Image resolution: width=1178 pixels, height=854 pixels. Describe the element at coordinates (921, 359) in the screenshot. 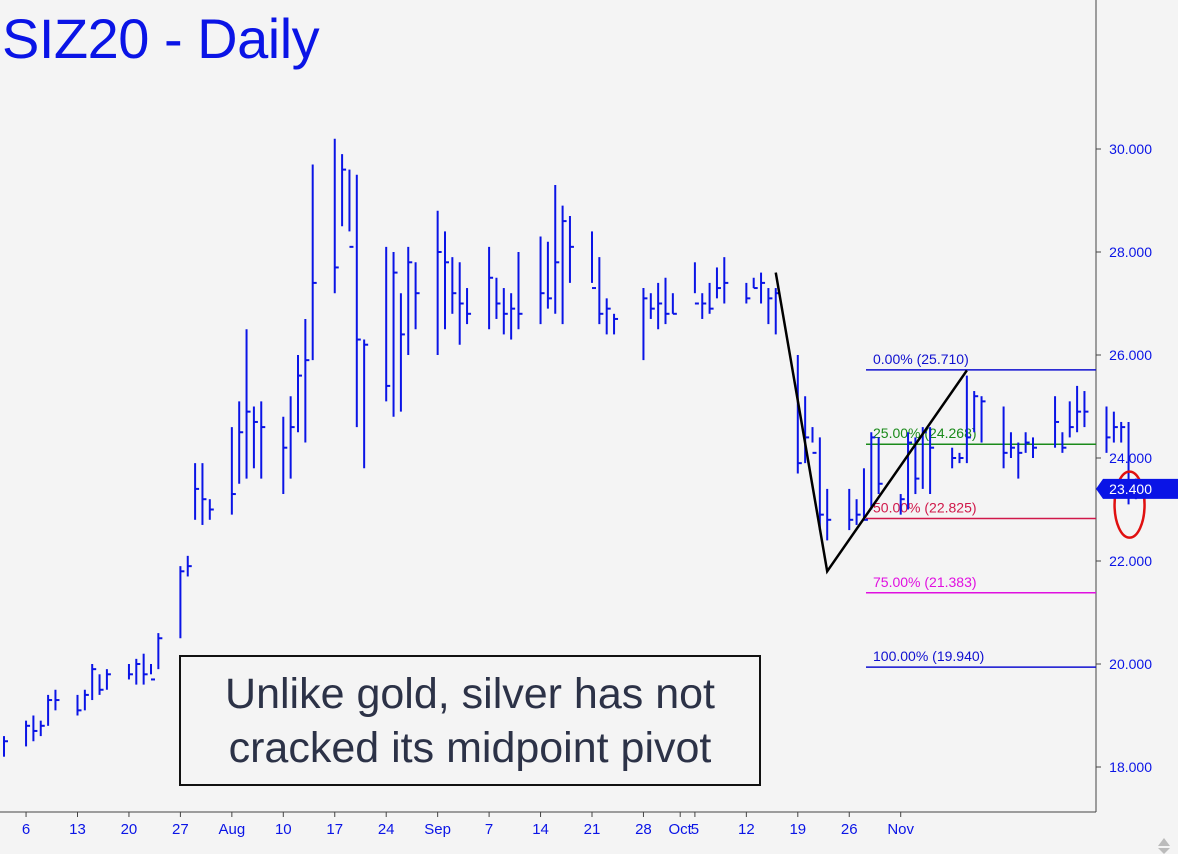

I see `fib-level-label: 0.00% (25.710)` at that location.